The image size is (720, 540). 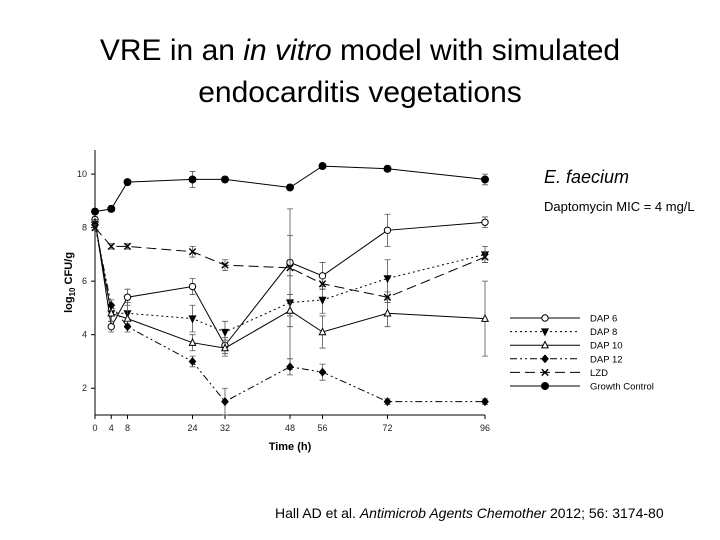 I want to click on title-line-1-start: VRE in an, so click(x=171, y=50).